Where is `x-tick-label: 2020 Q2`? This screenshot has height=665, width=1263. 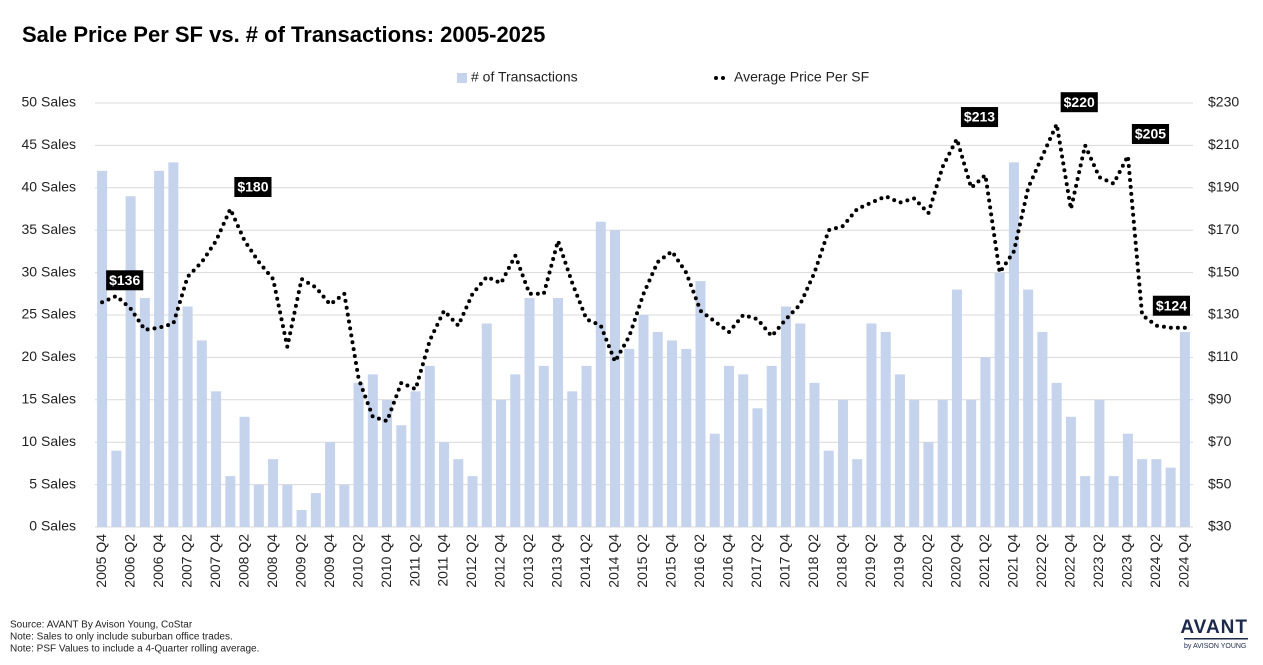 x-tick-label: 2020 Q2 is located at coordinates (927, 561).